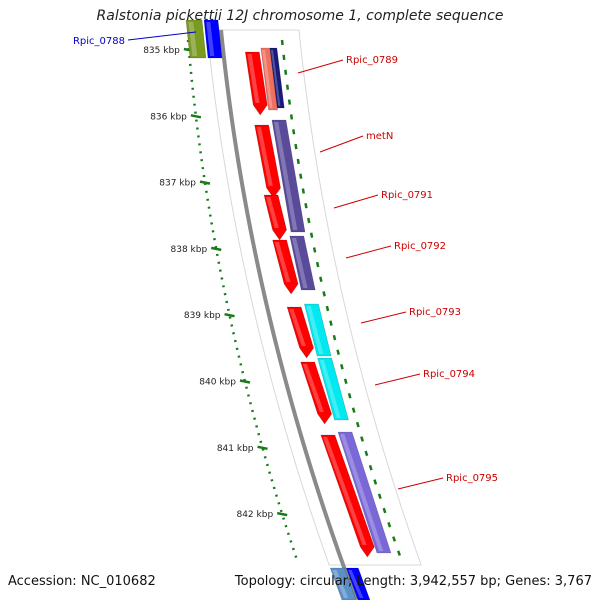 Image resolution: width=600 pixels, height=604 pixels. I want to click on gene-rpic-0795-bar, so click(364, 492).